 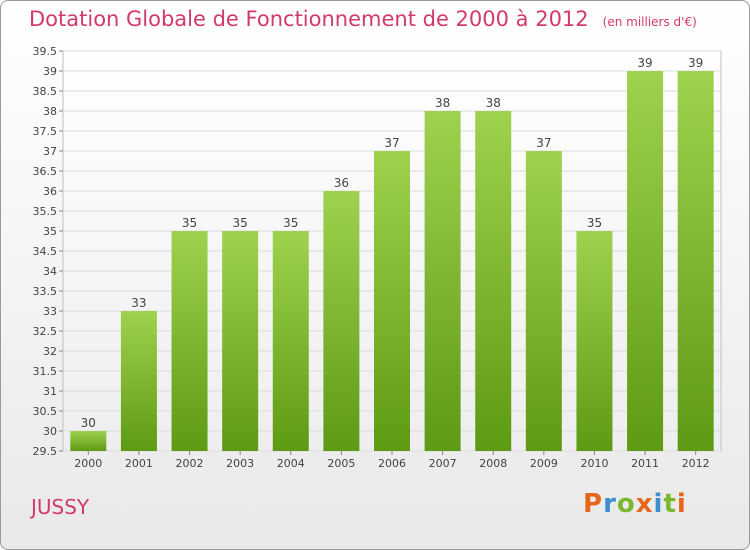 What do you see at coordinates (88, 463) in the screenshot?
I see `x-tick-label: 2000` at bounding box center [88, 463].